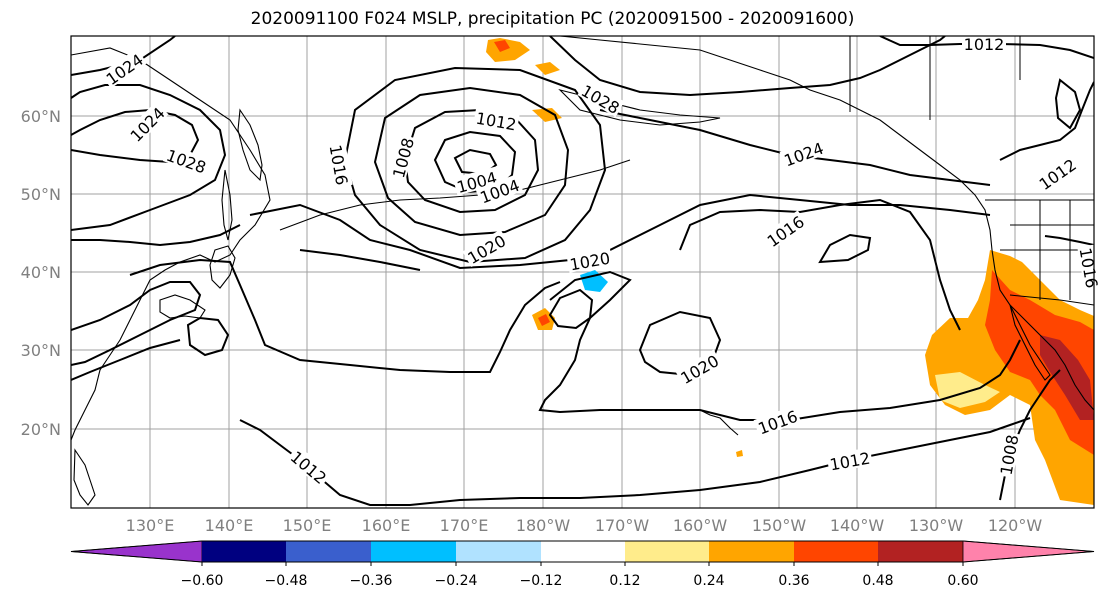 The image size is (1105, 601). What do you see at coordinates (84, 477) in the screenshot?
I see `coast-philippines` at bounding box center [84, 477].